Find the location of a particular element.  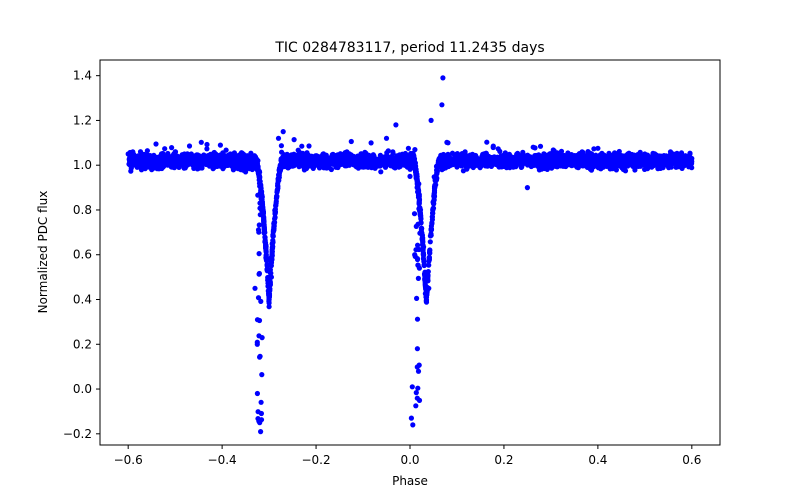

x-tick-label: −0.6 is located at coordinates (128, 460).